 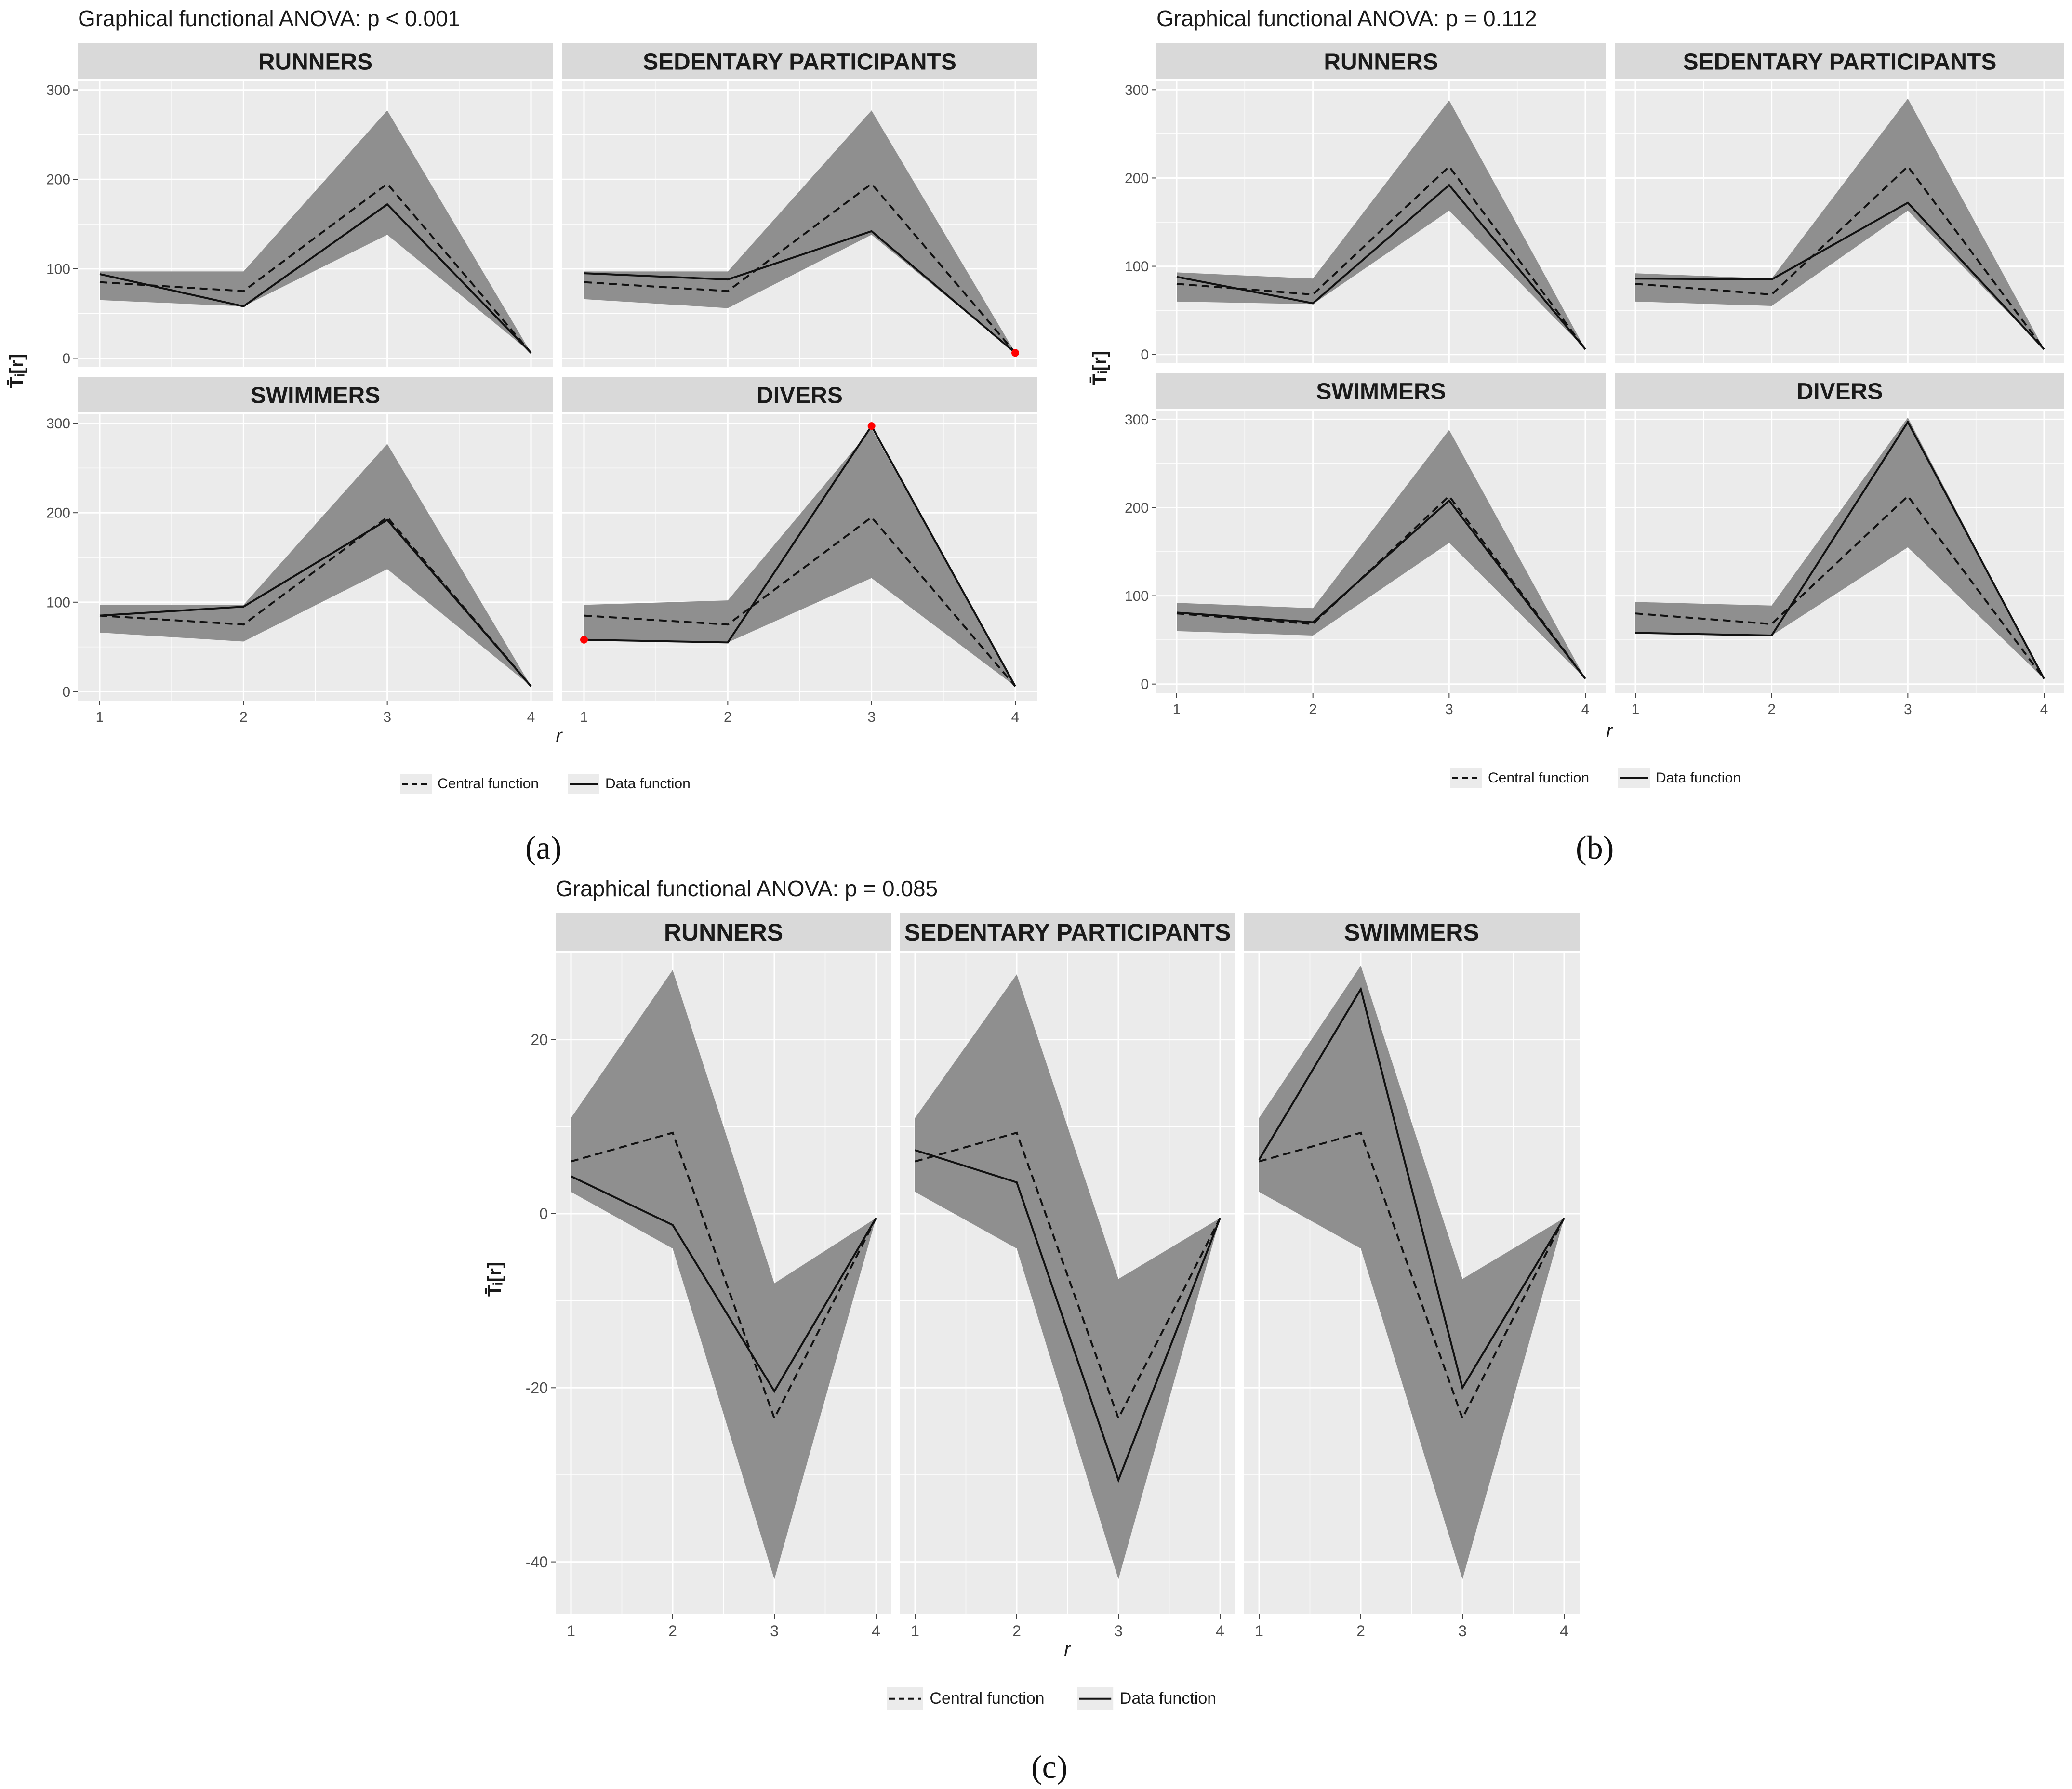 What do you see at coordinates (1049, 1767) in the screenshot?
I see `figure-sub-label: (c)` at bounding box center [1049, 1767].